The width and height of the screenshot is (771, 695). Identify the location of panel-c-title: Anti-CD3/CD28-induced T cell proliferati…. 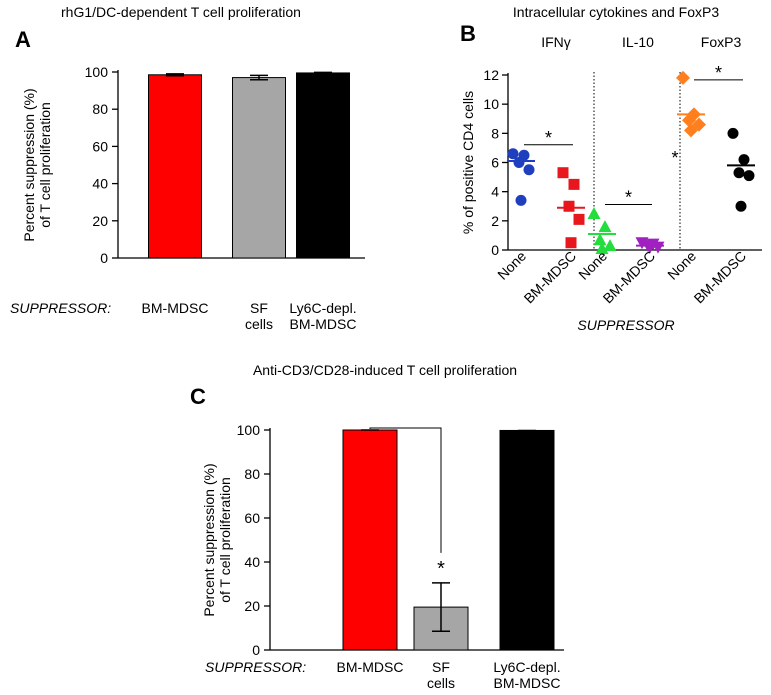
(385, 370).